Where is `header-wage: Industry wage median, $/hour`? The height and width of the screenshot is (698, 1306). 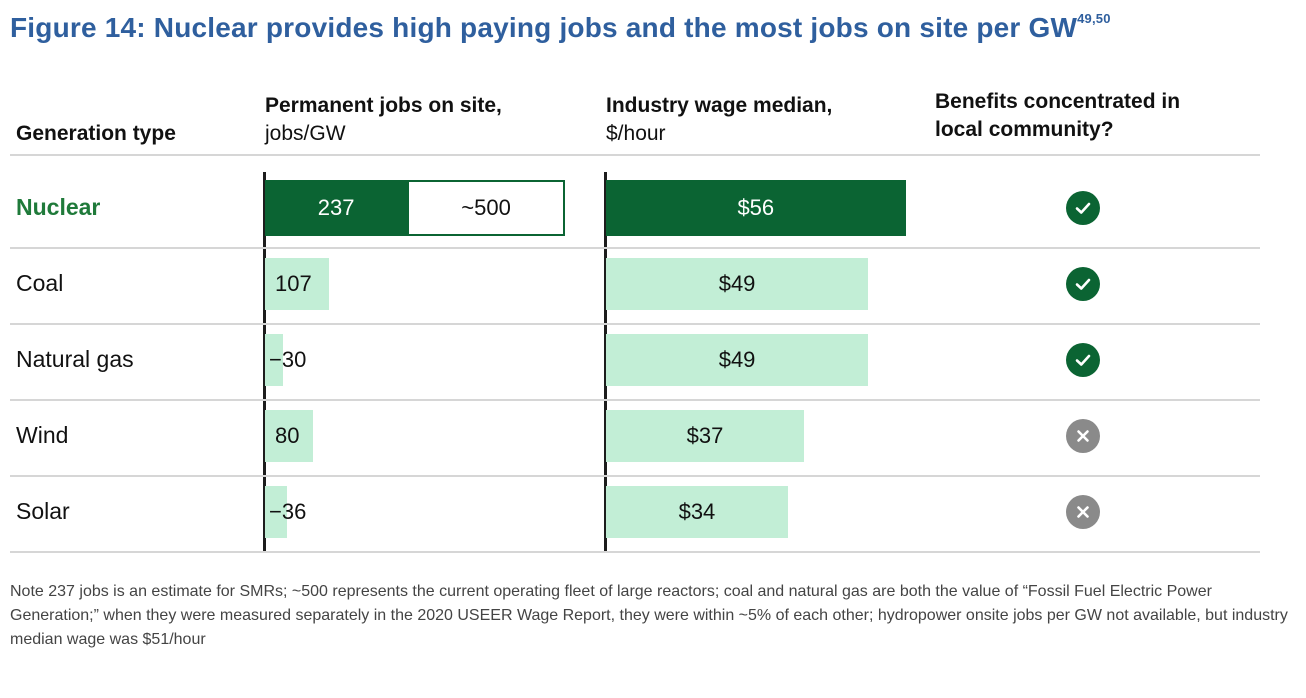
header-wage: Industry wage median, $/hour is located at coordinates (719, 119).